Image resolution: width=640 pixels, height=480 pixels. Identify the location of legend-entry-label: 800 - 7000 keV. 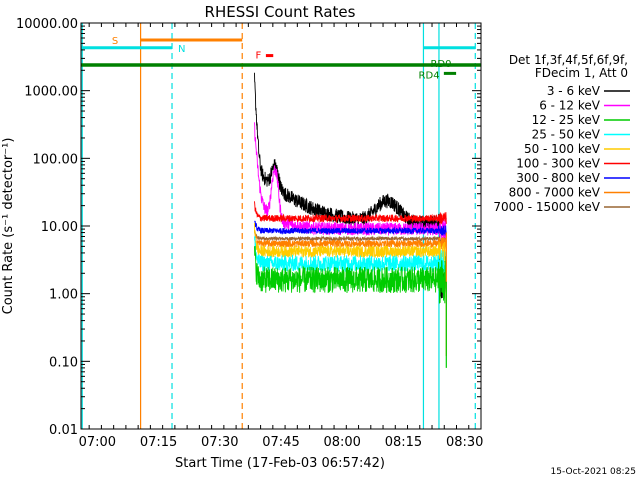
(555, 193).